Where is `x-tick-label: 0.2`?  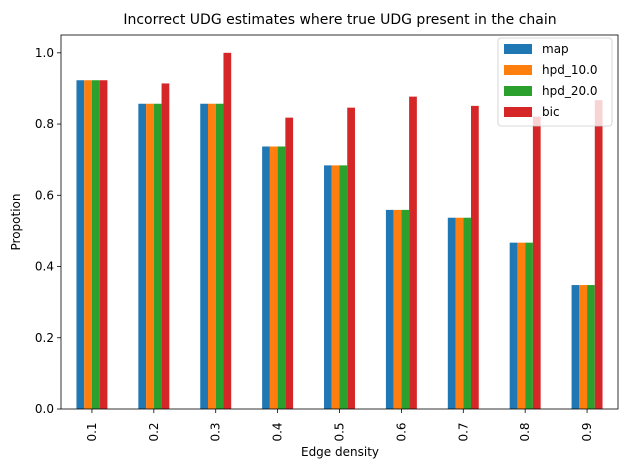
x-tick-label: 0.2 is located at coordinates (154, 431).